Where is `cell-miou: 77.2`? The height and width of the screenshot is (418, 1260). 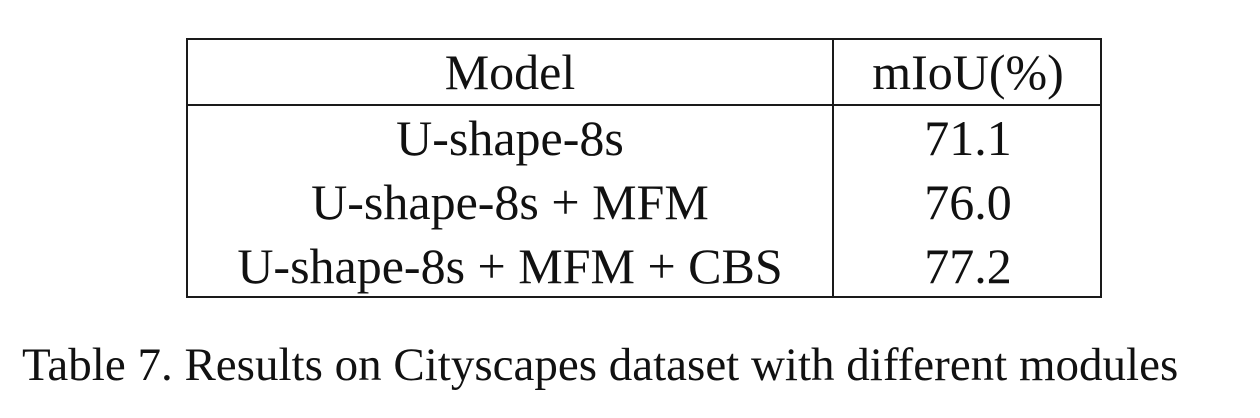
cell-miou: 77.2 is located at coordinates (968, 266).